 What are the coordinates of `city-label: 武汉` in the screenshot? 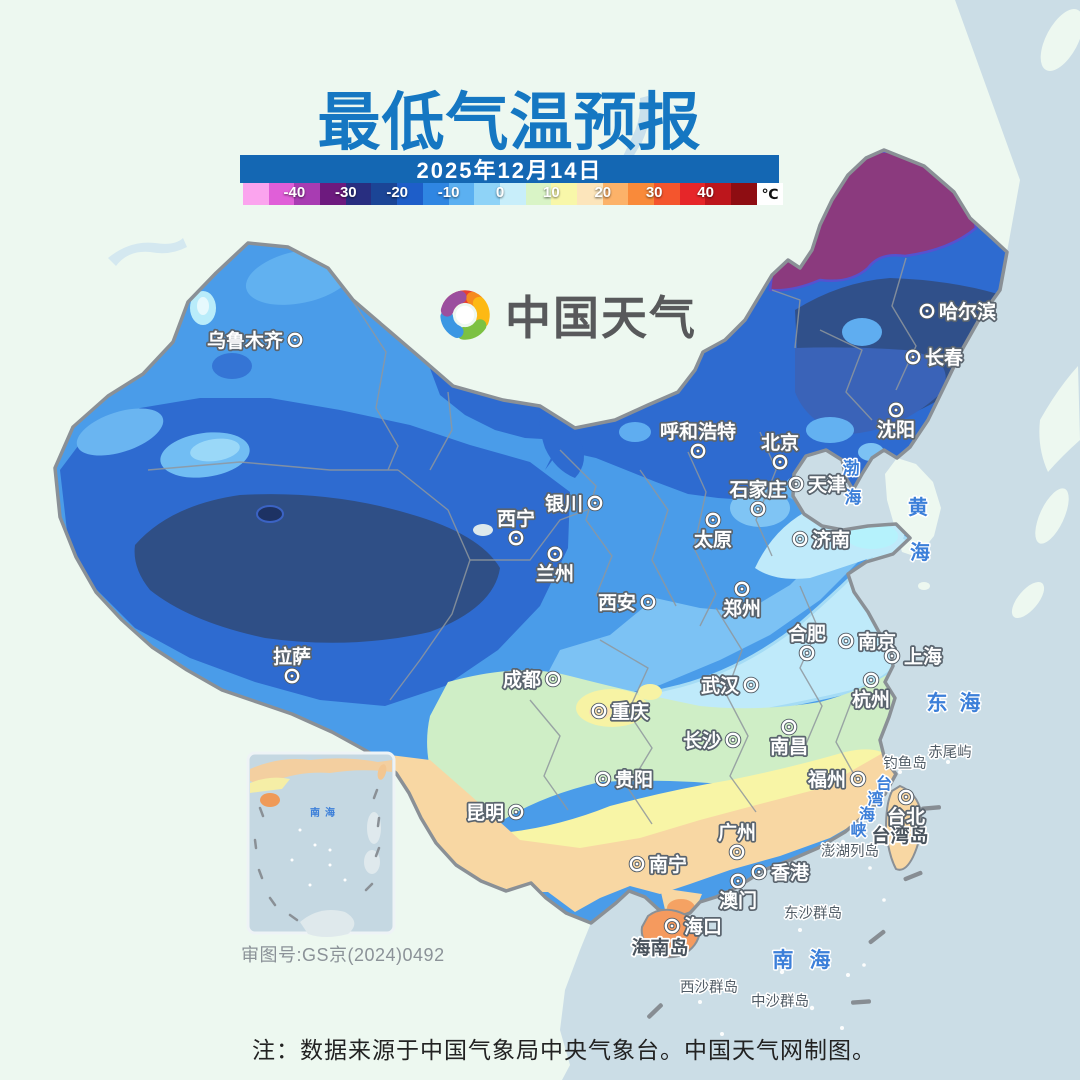 It's located at (720, 686).